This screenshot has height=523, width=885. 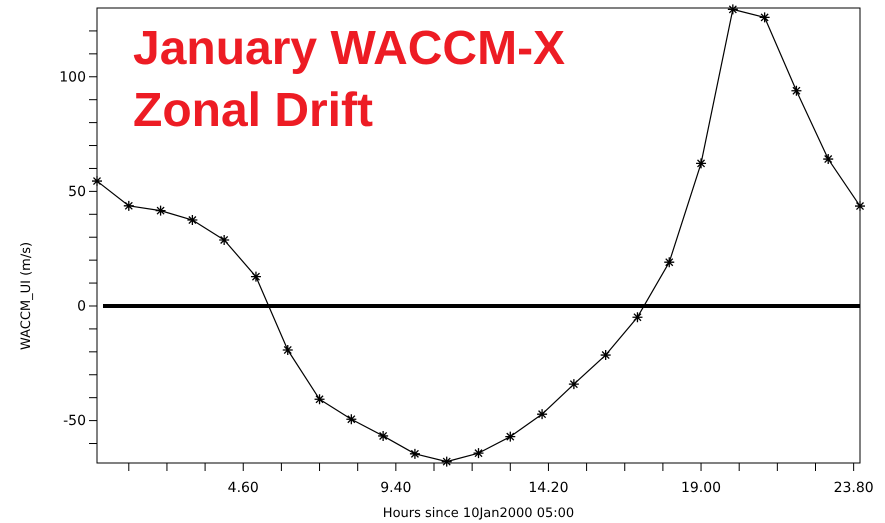 I want to click on x-tick-label: 23.80, so click(x=854, y=488).